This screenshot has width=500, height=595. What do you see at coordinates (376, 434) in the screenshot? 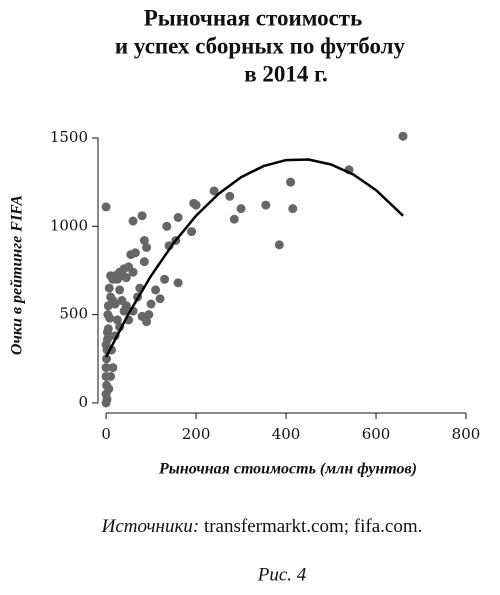
I see `x-tick-label: 600` at bounding box center [376, 434].